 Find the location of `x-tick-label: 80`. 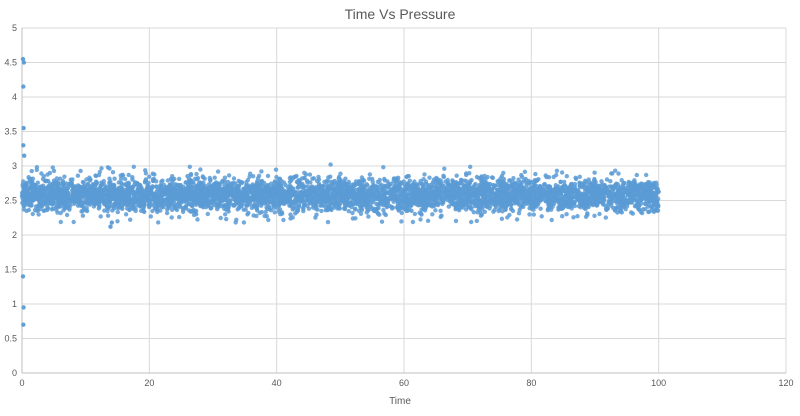

x-tick-label: 80 is located at coordinates (531, 383).